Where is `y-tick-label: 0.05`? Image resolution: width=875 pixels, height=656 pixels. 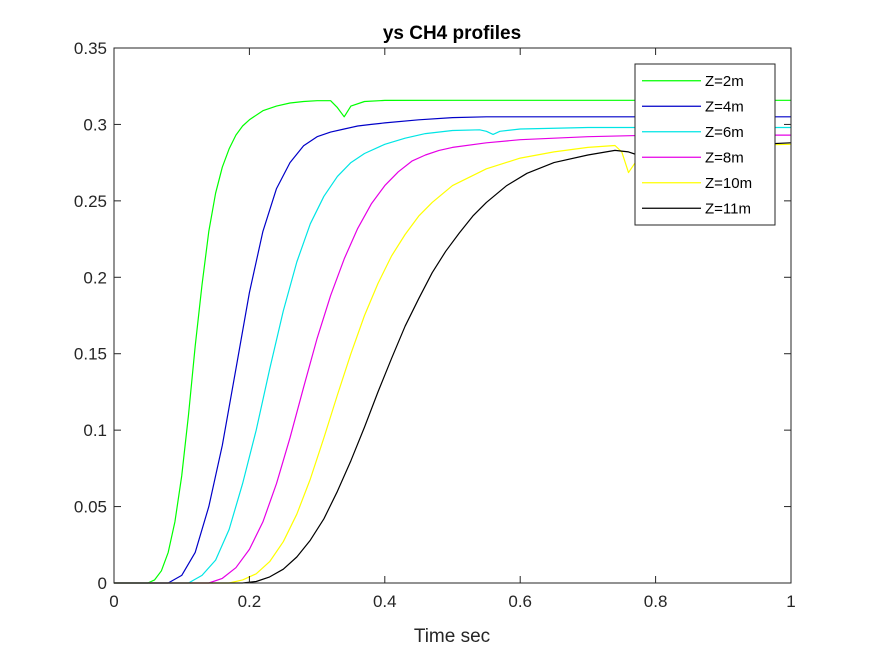 y-tick-label: 0.05 is located at coordinates (90, 507).